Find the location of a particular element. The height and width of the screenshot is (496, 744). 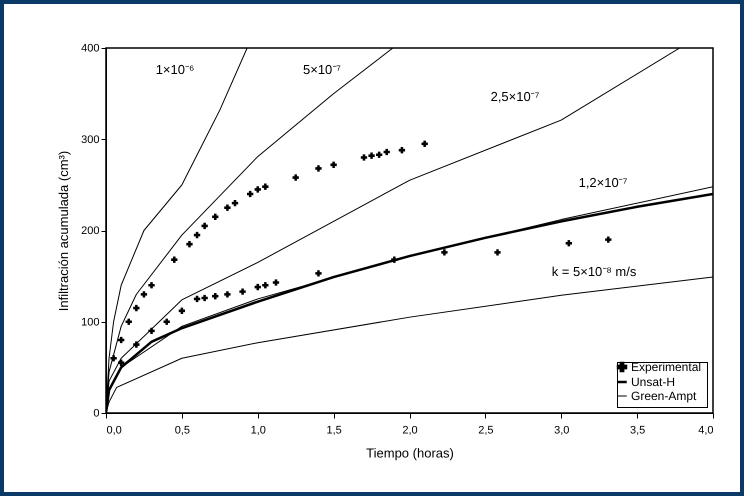

legend-label: Green-Ampt is located at coordinates (664, 396).